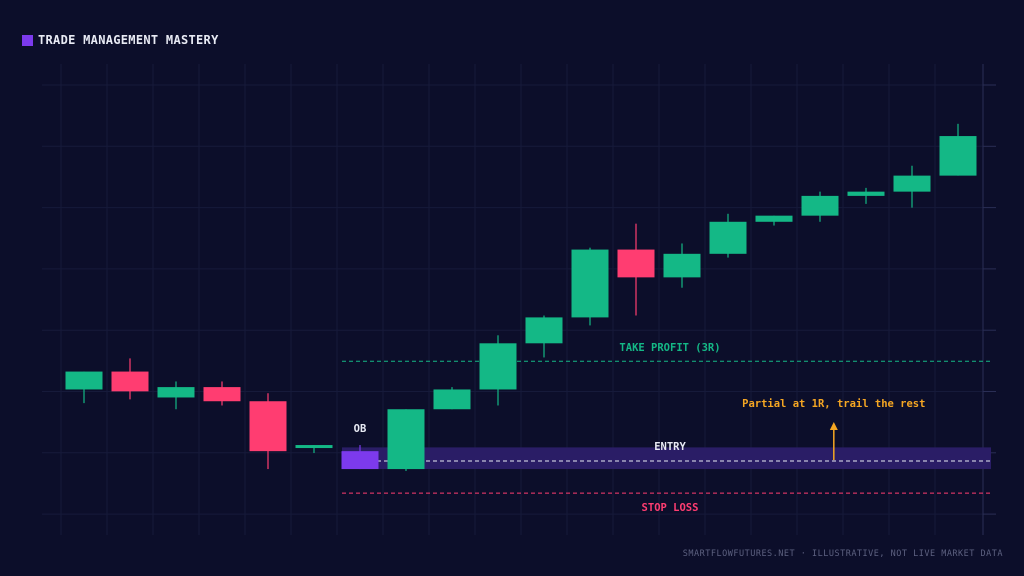  Describe the element at coordinates (669, 348) in the screenshot. I see `take-profit-label: TAKE PROFIT (3R)` at that location.